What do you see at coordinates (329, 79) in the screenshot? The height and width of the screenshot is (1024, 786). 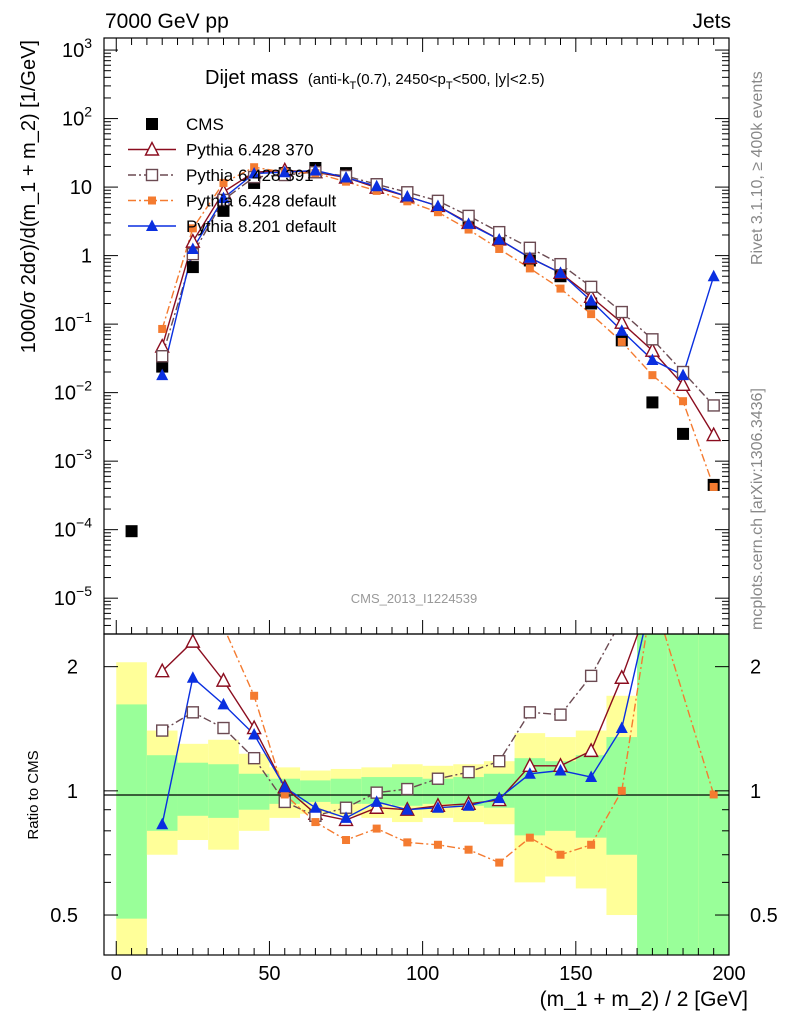 I see `title-sub-1: (anti-k` at bounding box center [329, 79].